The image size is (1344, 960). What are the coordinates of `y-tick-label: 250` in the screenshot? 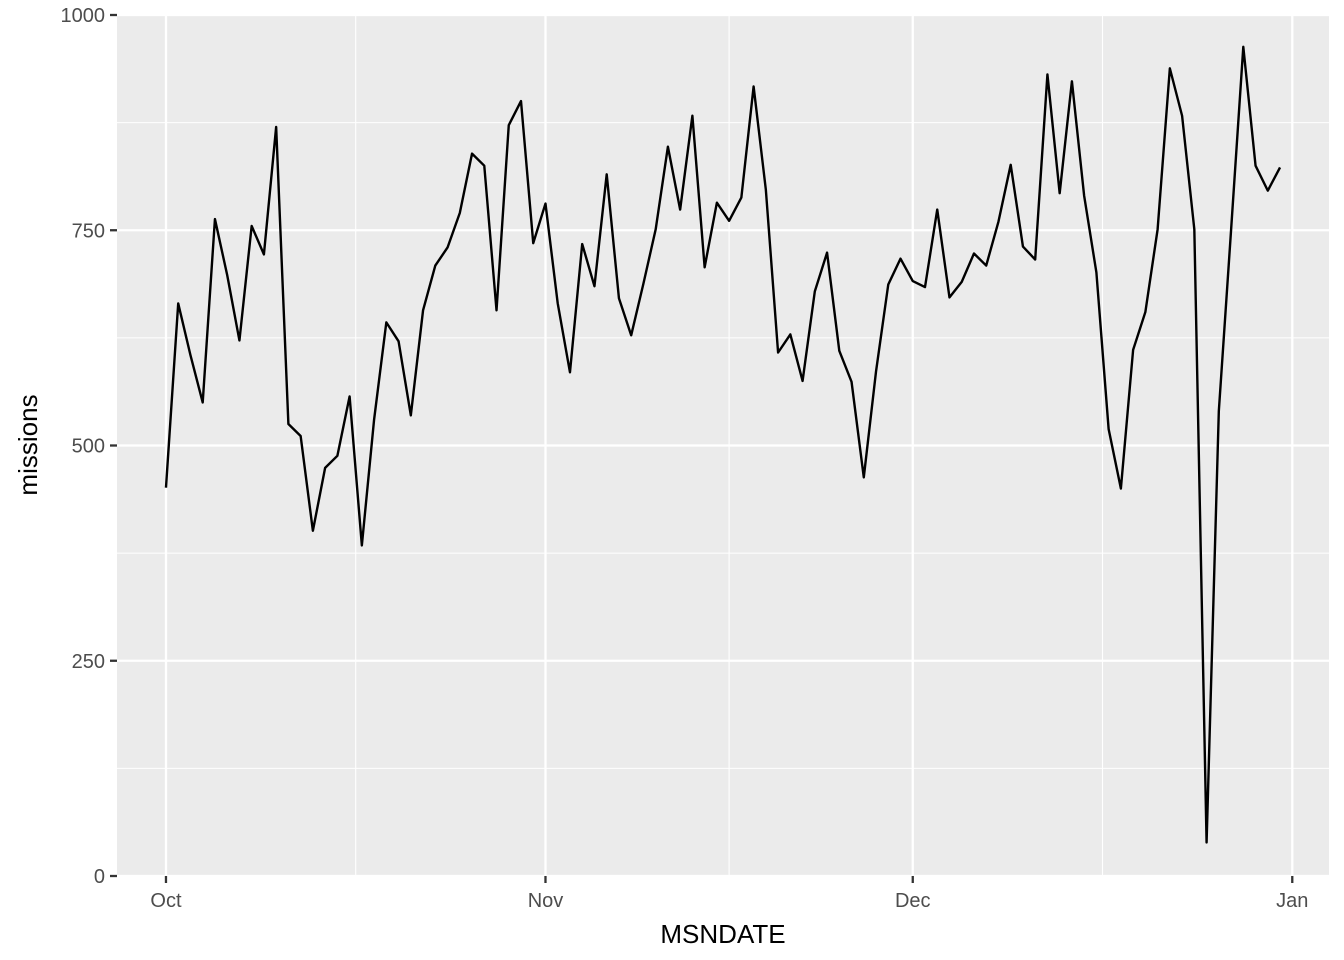 It's located at (88, 662).